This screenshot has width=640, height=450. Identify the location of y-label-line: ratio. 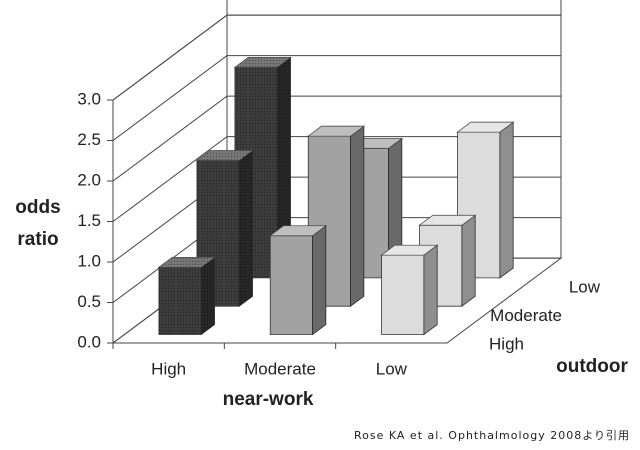
(37, 239).